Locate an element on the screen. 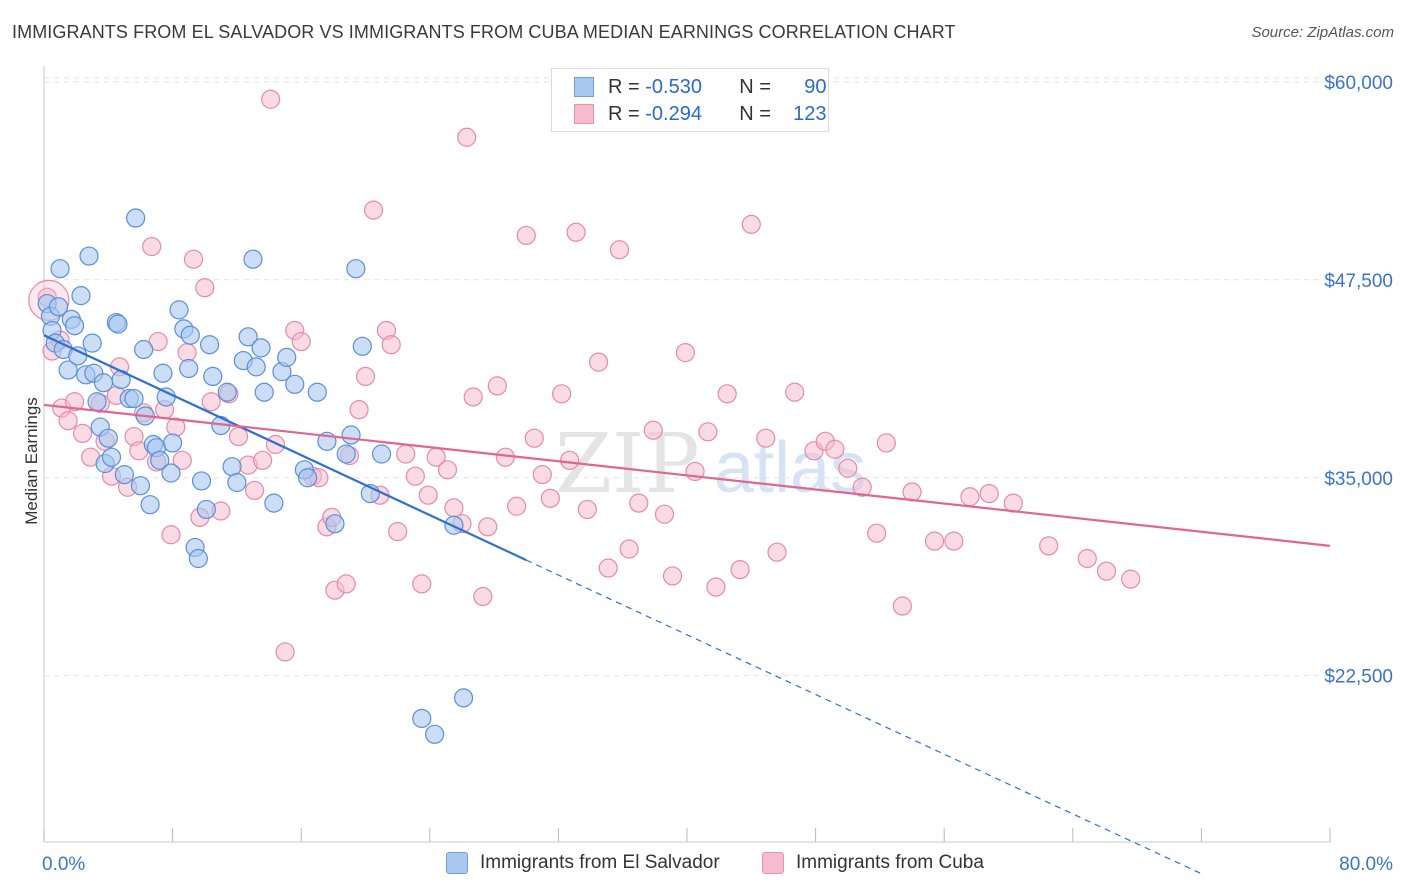 The width and height of the screenshot is (1406, 892). bottom-legend-swatch-el-salvador is located at coordinates (457, 863).